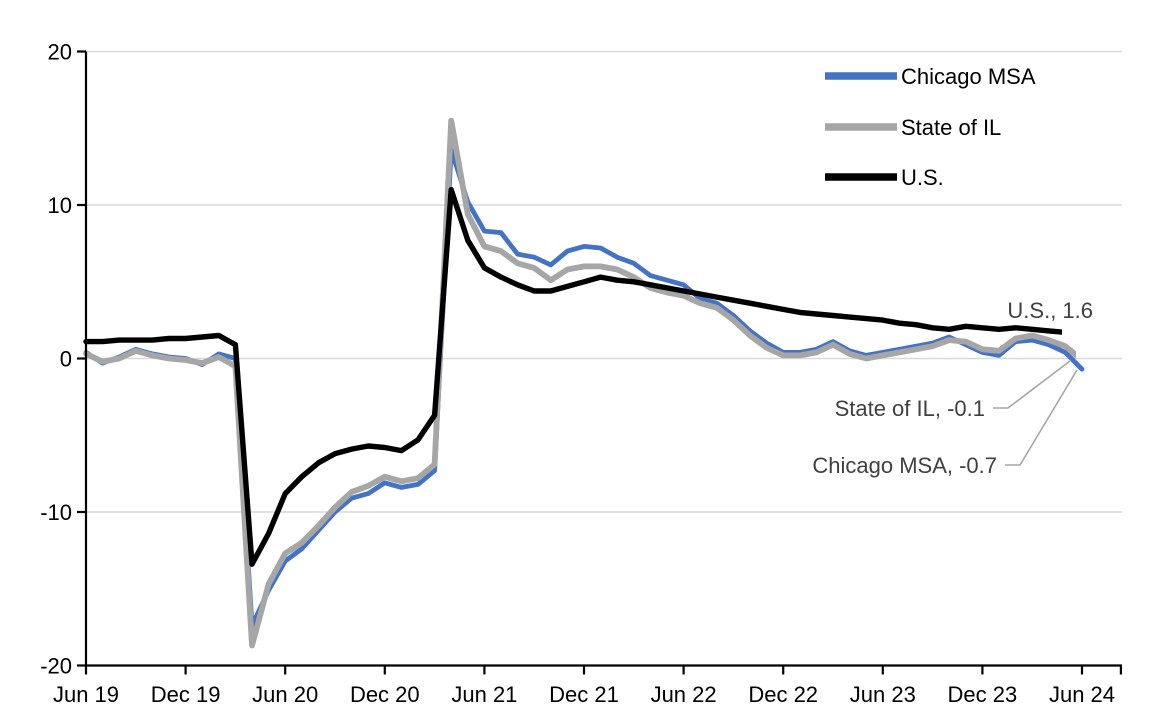 This screenshot has height=720, width=1152. What do you see at coordinates (56, 512) in the screenshot?
I see `y-axis-label--10: -10` at bounding box center [56, 512].